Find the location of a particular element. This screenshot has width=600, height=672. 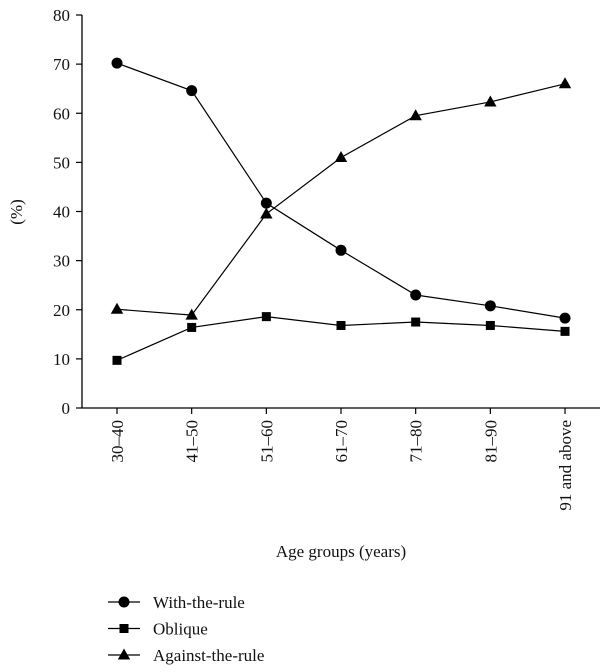

x-tick-label: 61–70 is located at coordinates (341, 441).